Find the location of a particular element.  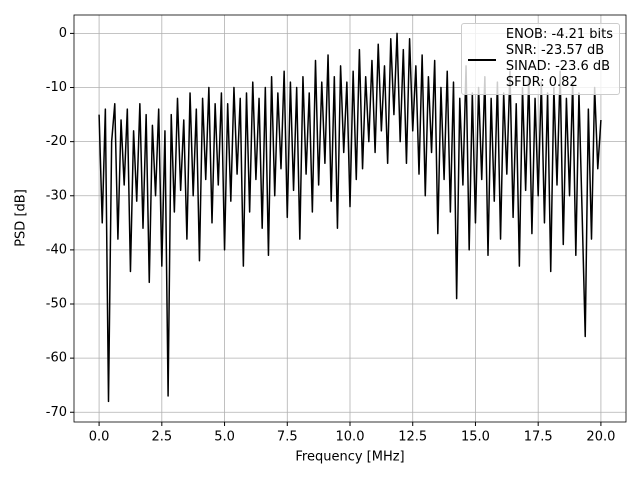

y-tick-label: -20 is located at coordinates (56, 141).